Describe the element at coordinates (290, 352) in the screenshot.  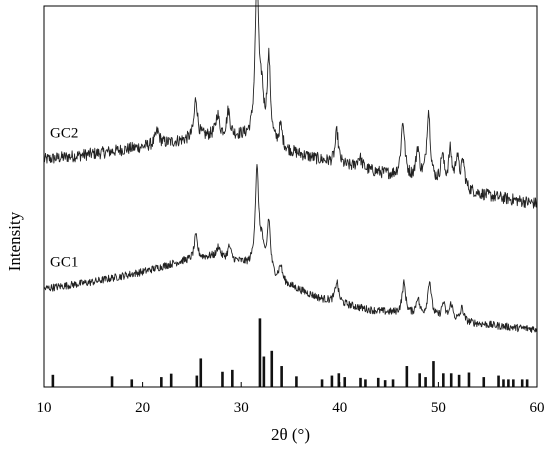
I see `reference-pattern` at that location.